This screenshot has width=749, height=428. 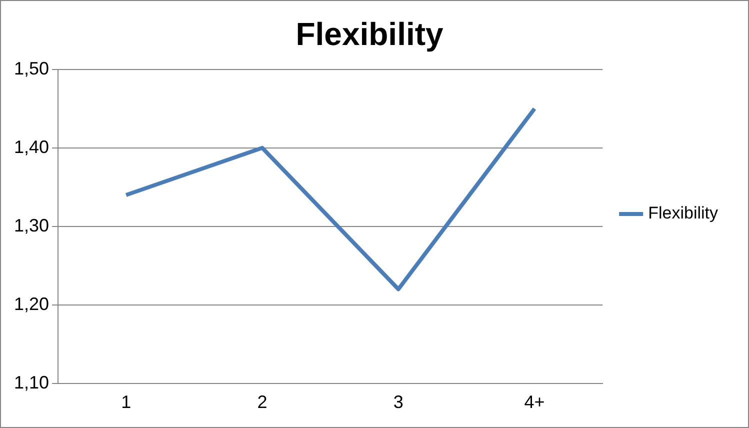 What do you see at coordinates (32, 146) in the screenshot?
I see `y-tick-label: 1,40` at bounding box center [32, 146].